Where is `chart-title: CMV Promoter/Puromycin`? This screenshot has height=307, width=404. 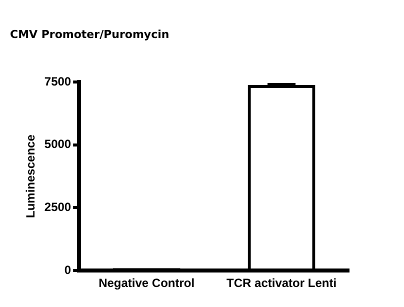 chart-title: CMV Promoter/Puromycin is located at coordinates (90, 34).